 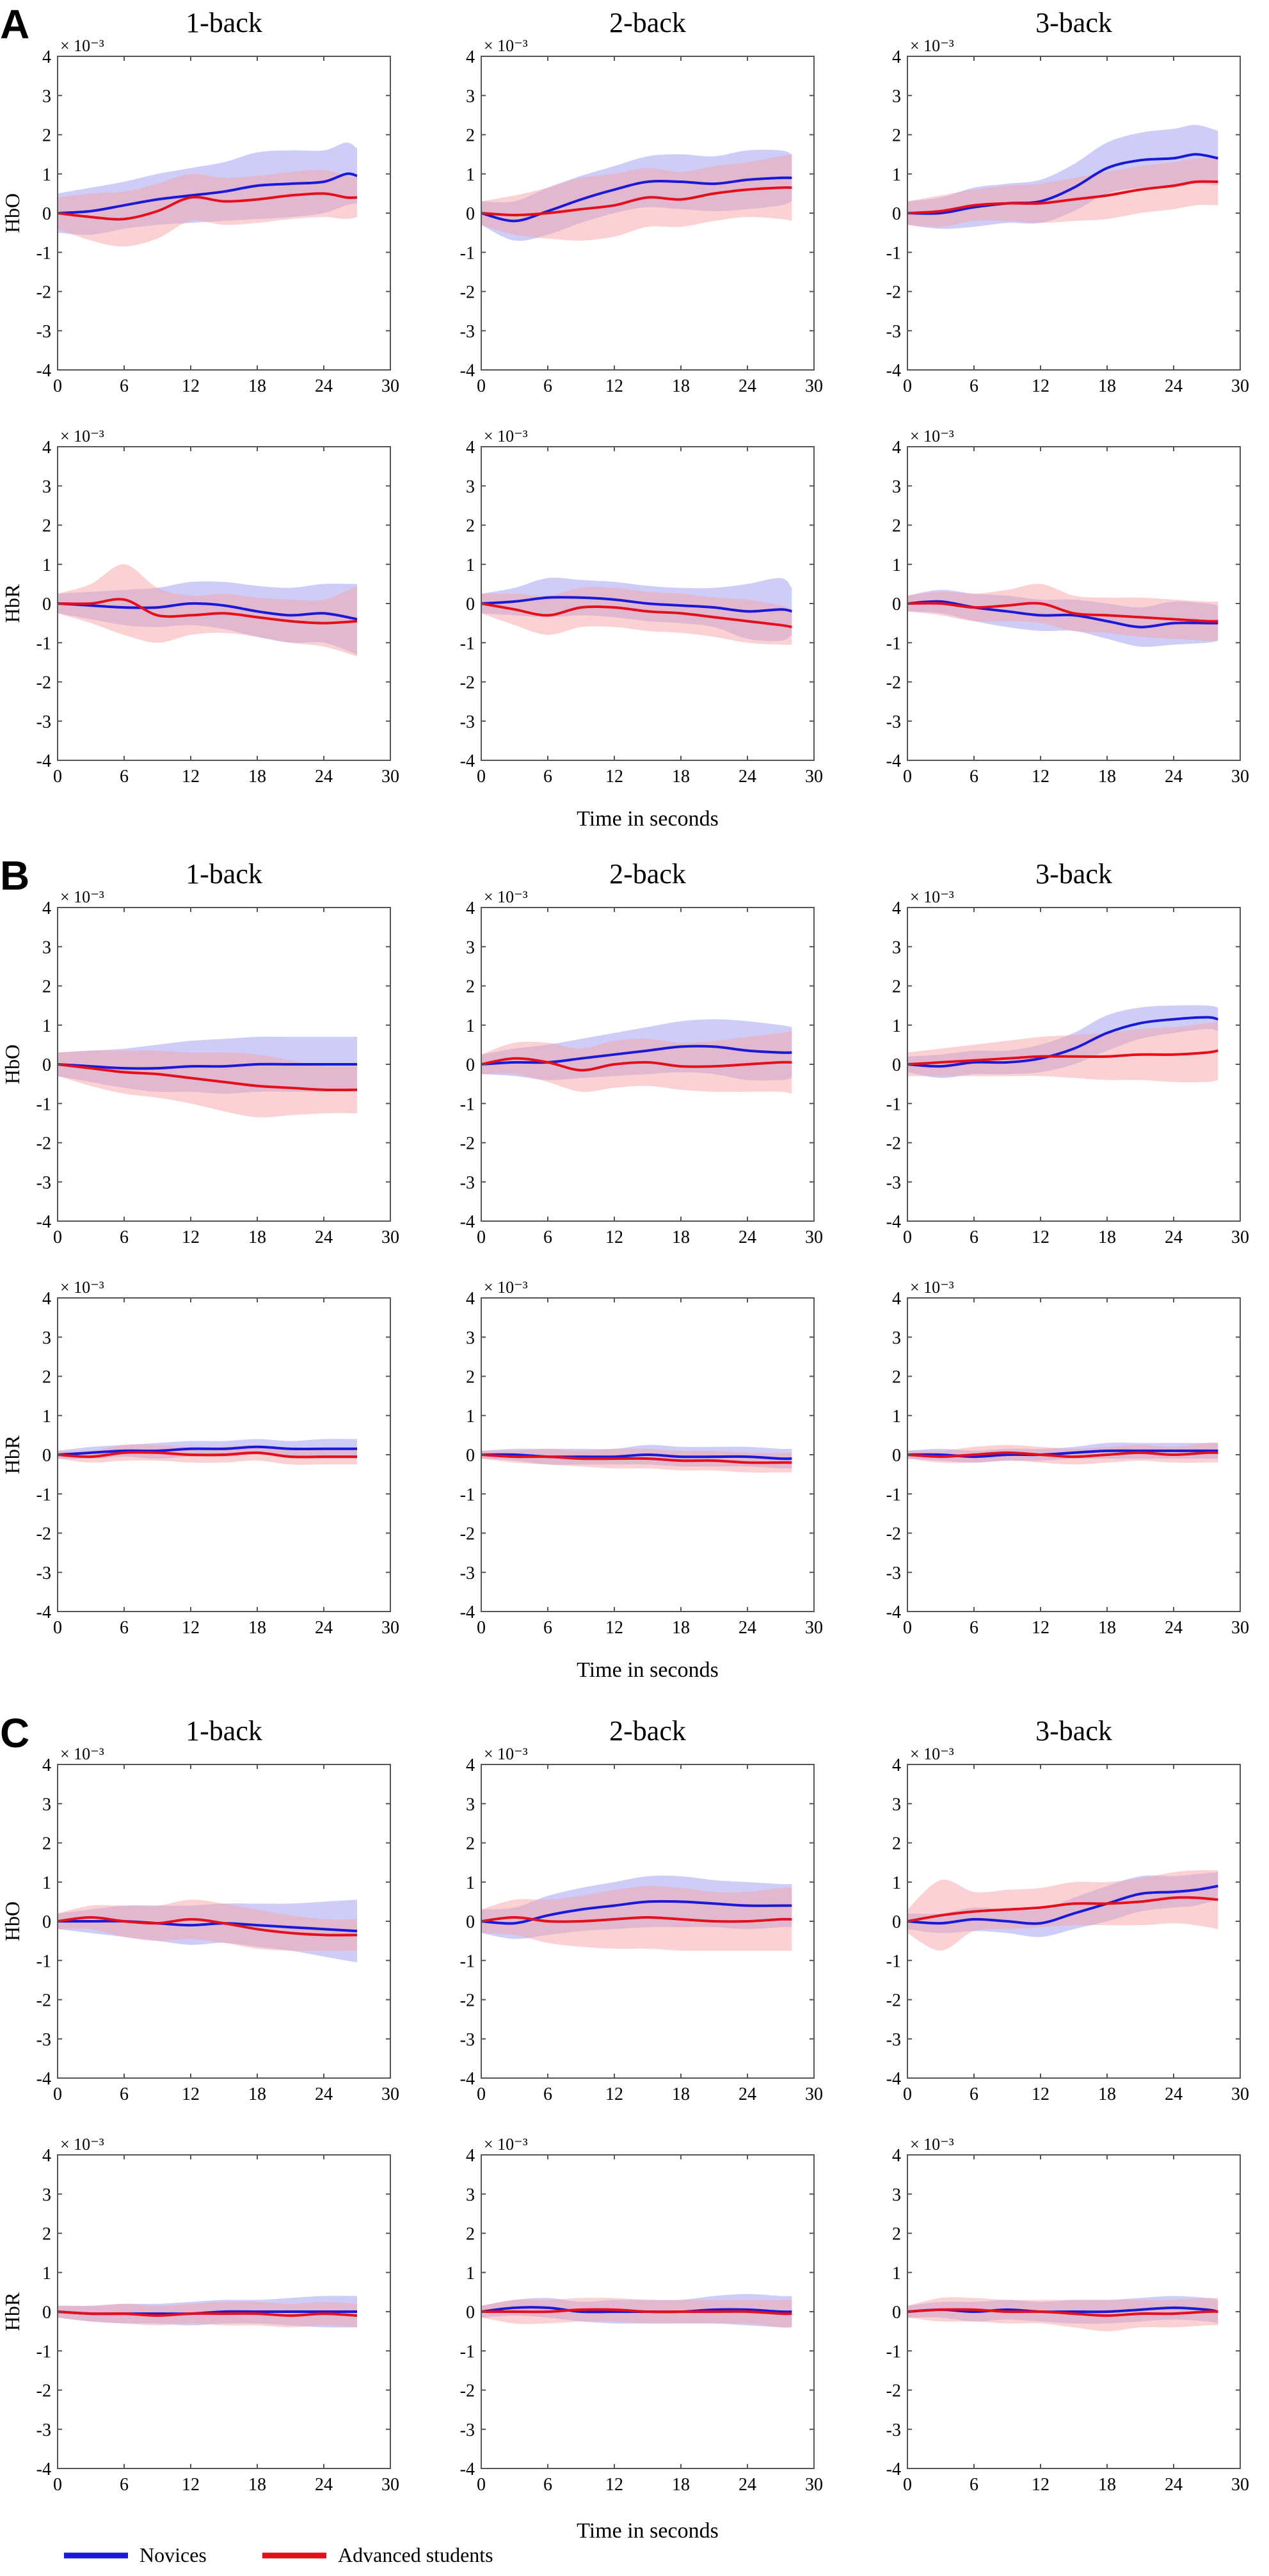 I want to click on line-novices-a-hbo-1back, so click(x=207, y=193).